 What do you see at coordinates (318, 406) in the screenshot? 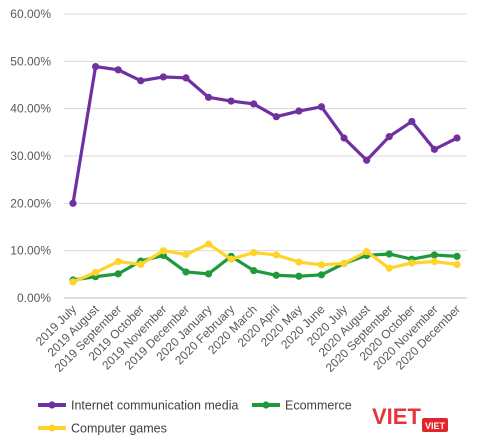
I see `legend-label-ecommerce: Ecommerce` at bounding box center [318, 406].